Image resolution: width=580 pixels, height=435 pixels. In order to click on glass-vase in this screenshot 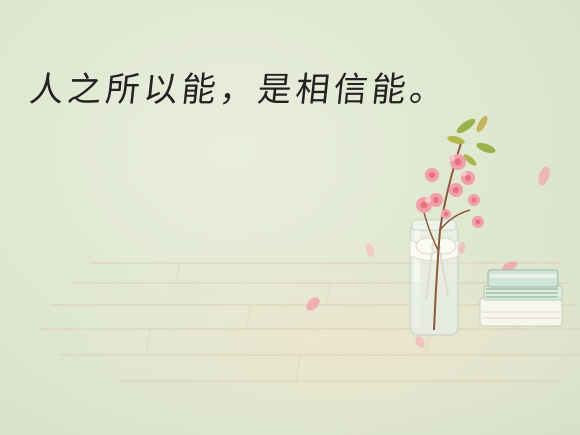, I will do `click(440, 237)`.